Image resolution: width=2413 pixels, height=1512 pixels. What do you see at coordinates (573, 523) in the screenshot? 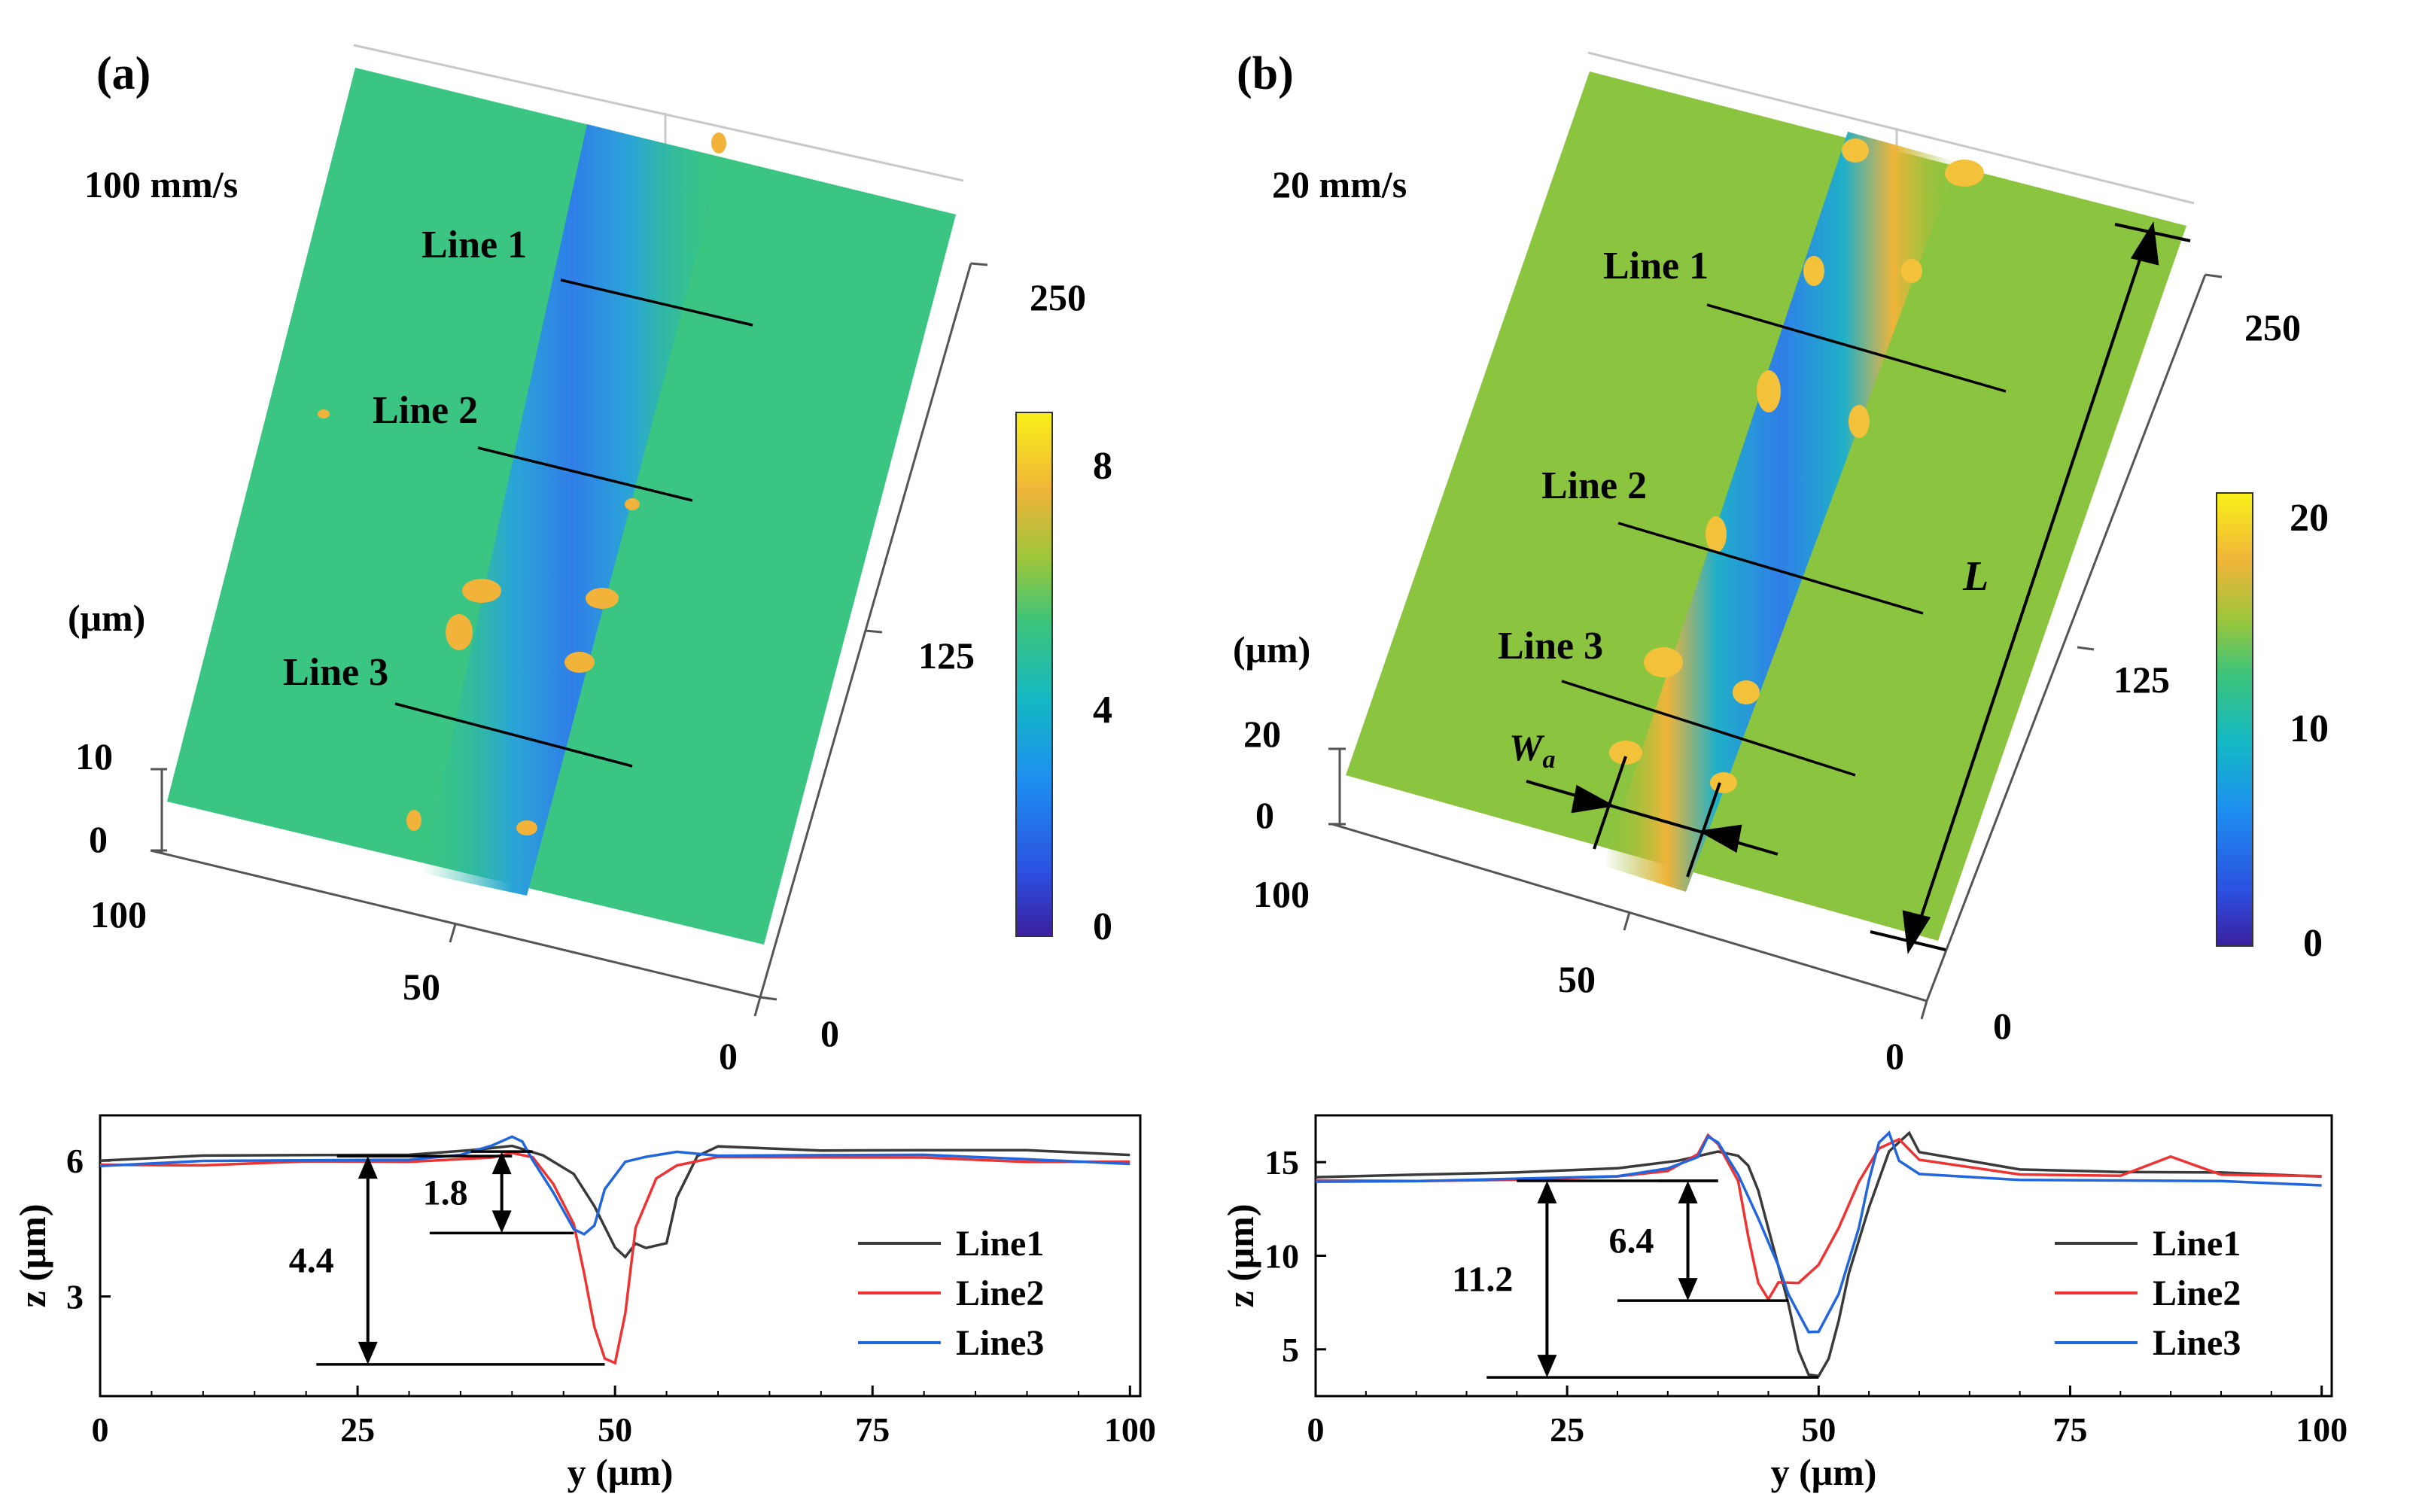
I see `panel-a-profile-lines` at bounding box center [573, 523].